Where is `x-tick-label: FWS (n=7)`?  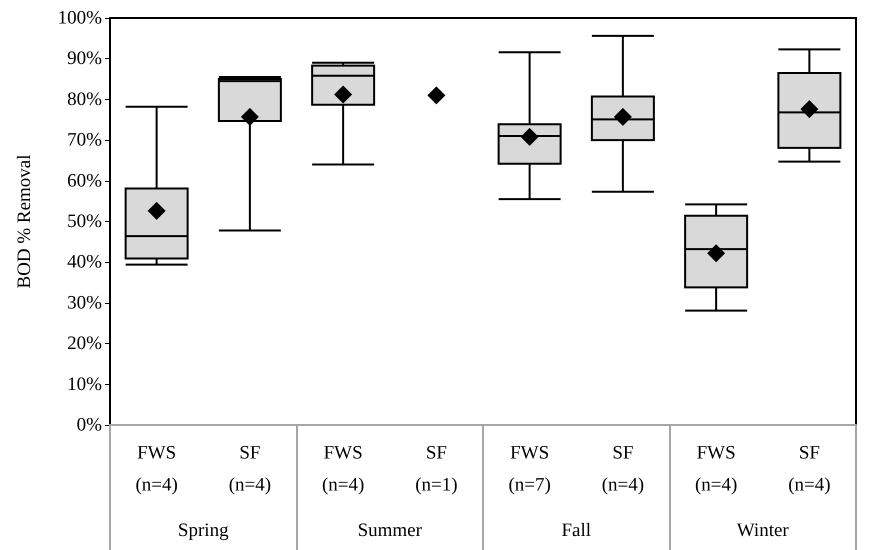 x-tick-label: FWS (n=7) is located at coordinates (529, 469).